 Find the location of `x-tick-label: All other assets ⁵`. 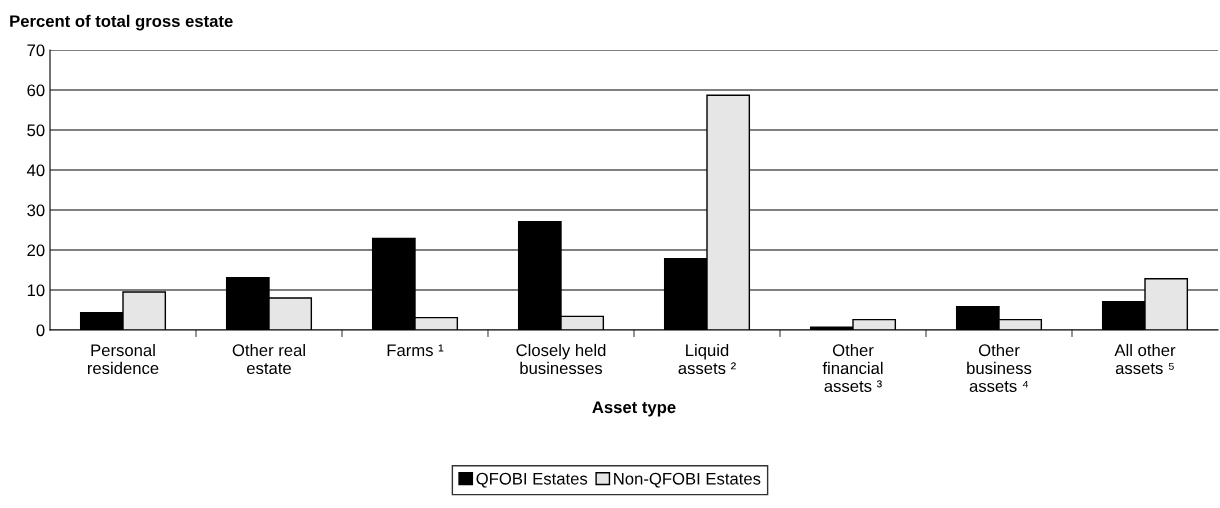

x-tick-label: All other assets ⁵ is located at coordinates (1145, 359).